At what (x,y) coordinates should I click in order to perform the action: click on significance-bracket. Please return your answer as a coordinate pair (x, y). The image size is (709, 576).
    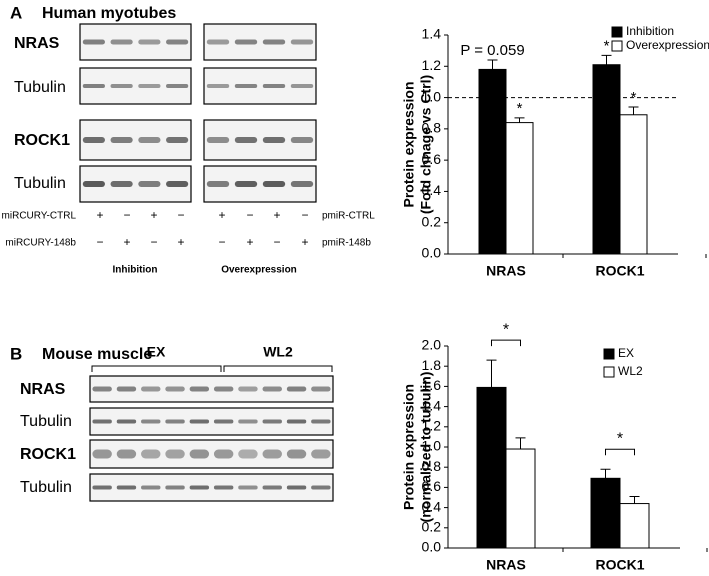
    Looking at the image, I should click on (620, 452).